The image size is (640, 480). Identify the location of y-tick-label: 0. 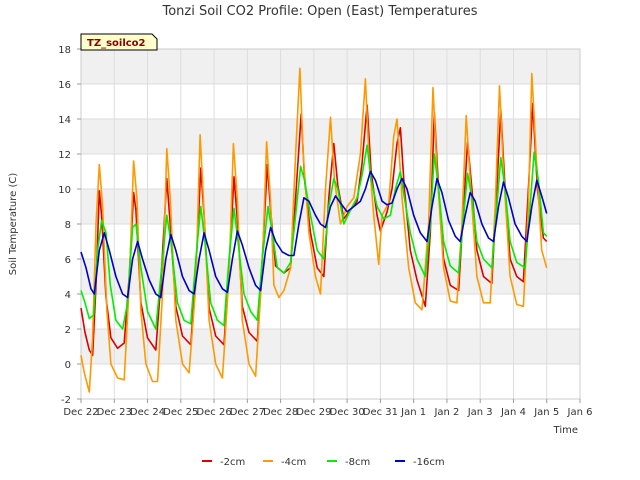
(68, 365).